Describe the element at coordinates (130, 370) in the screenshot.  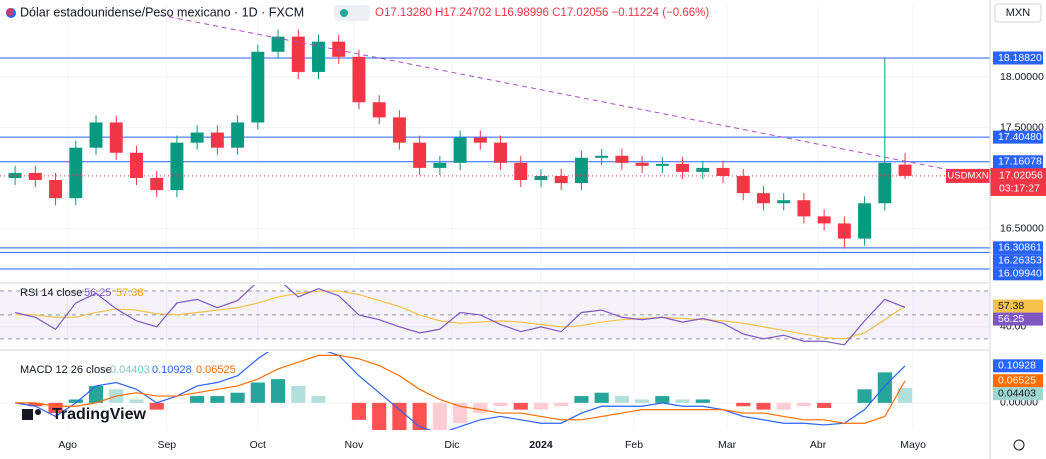
I see `macd-hist-value: 0.04403` at that location.